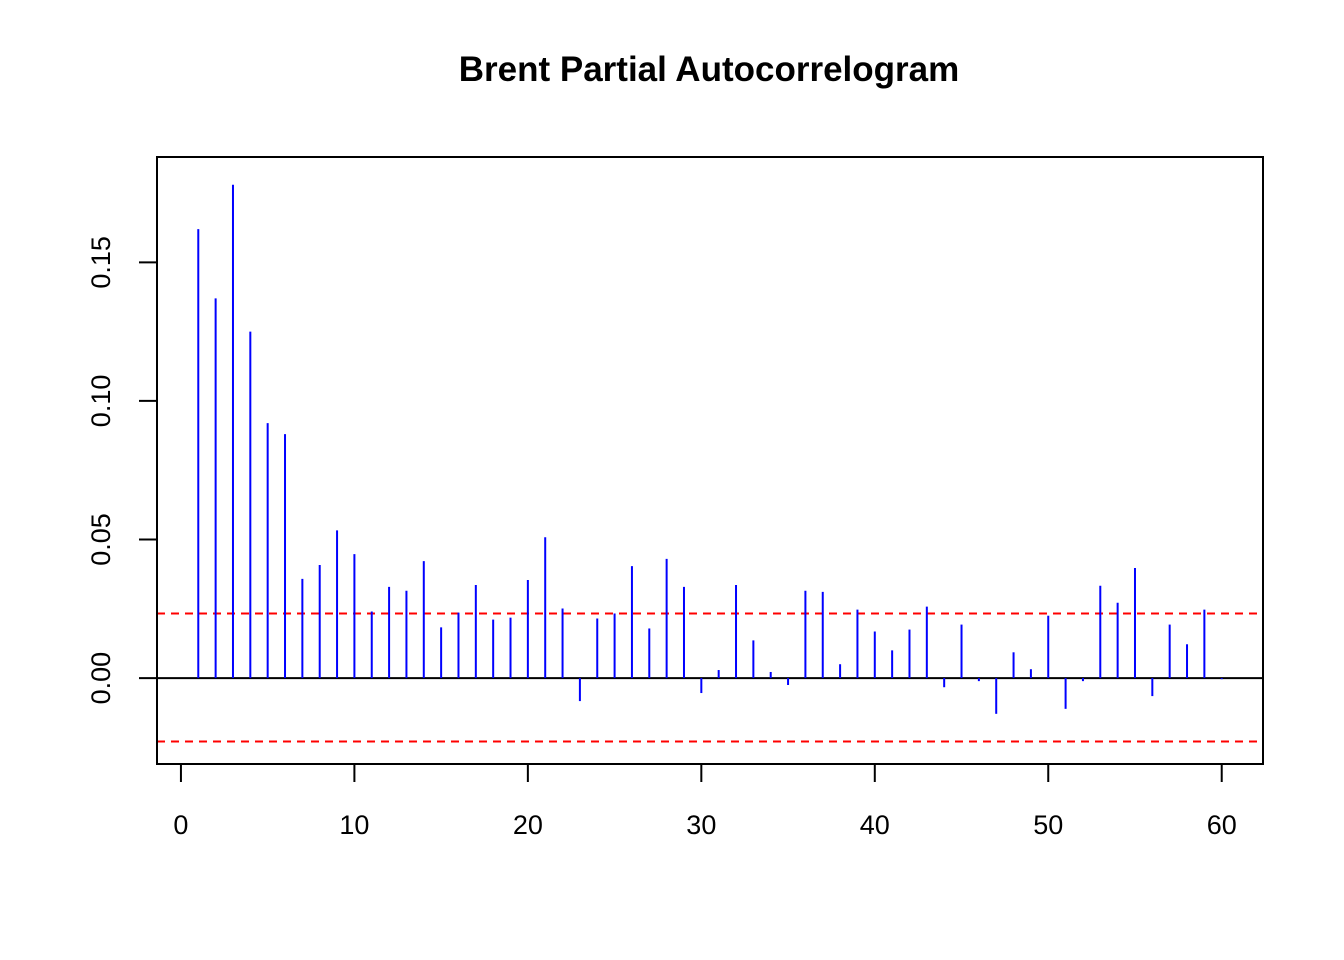  I want to click on x-tick-label: 50, so click(1048, 825).